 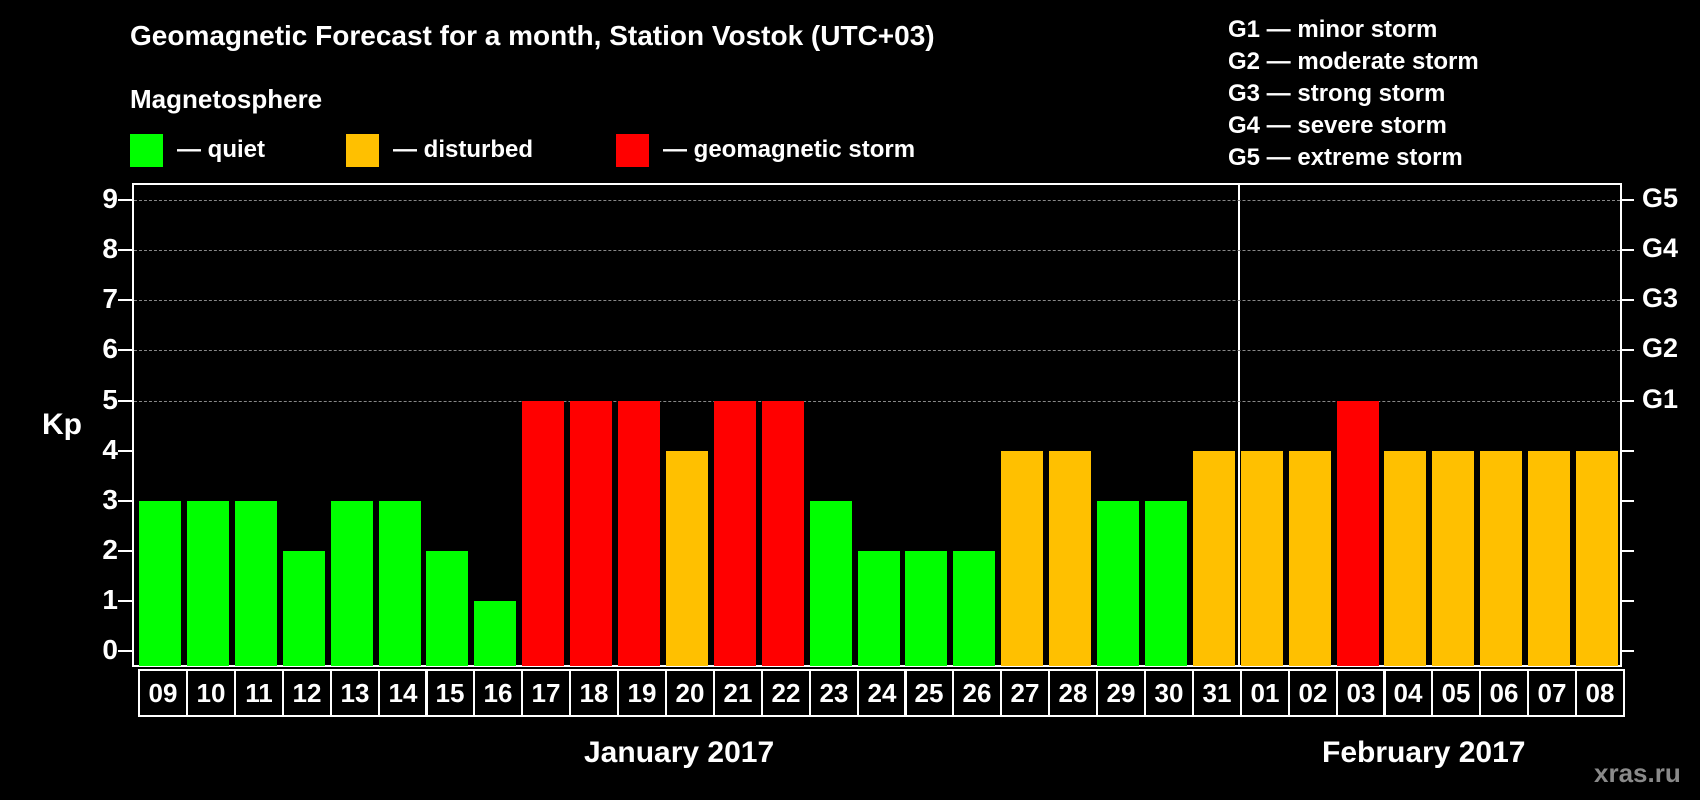 What do you see at coordinates (1408, 693) in the screenshot?
I see `date-cell: 04` at bounding box center [1408, 693].